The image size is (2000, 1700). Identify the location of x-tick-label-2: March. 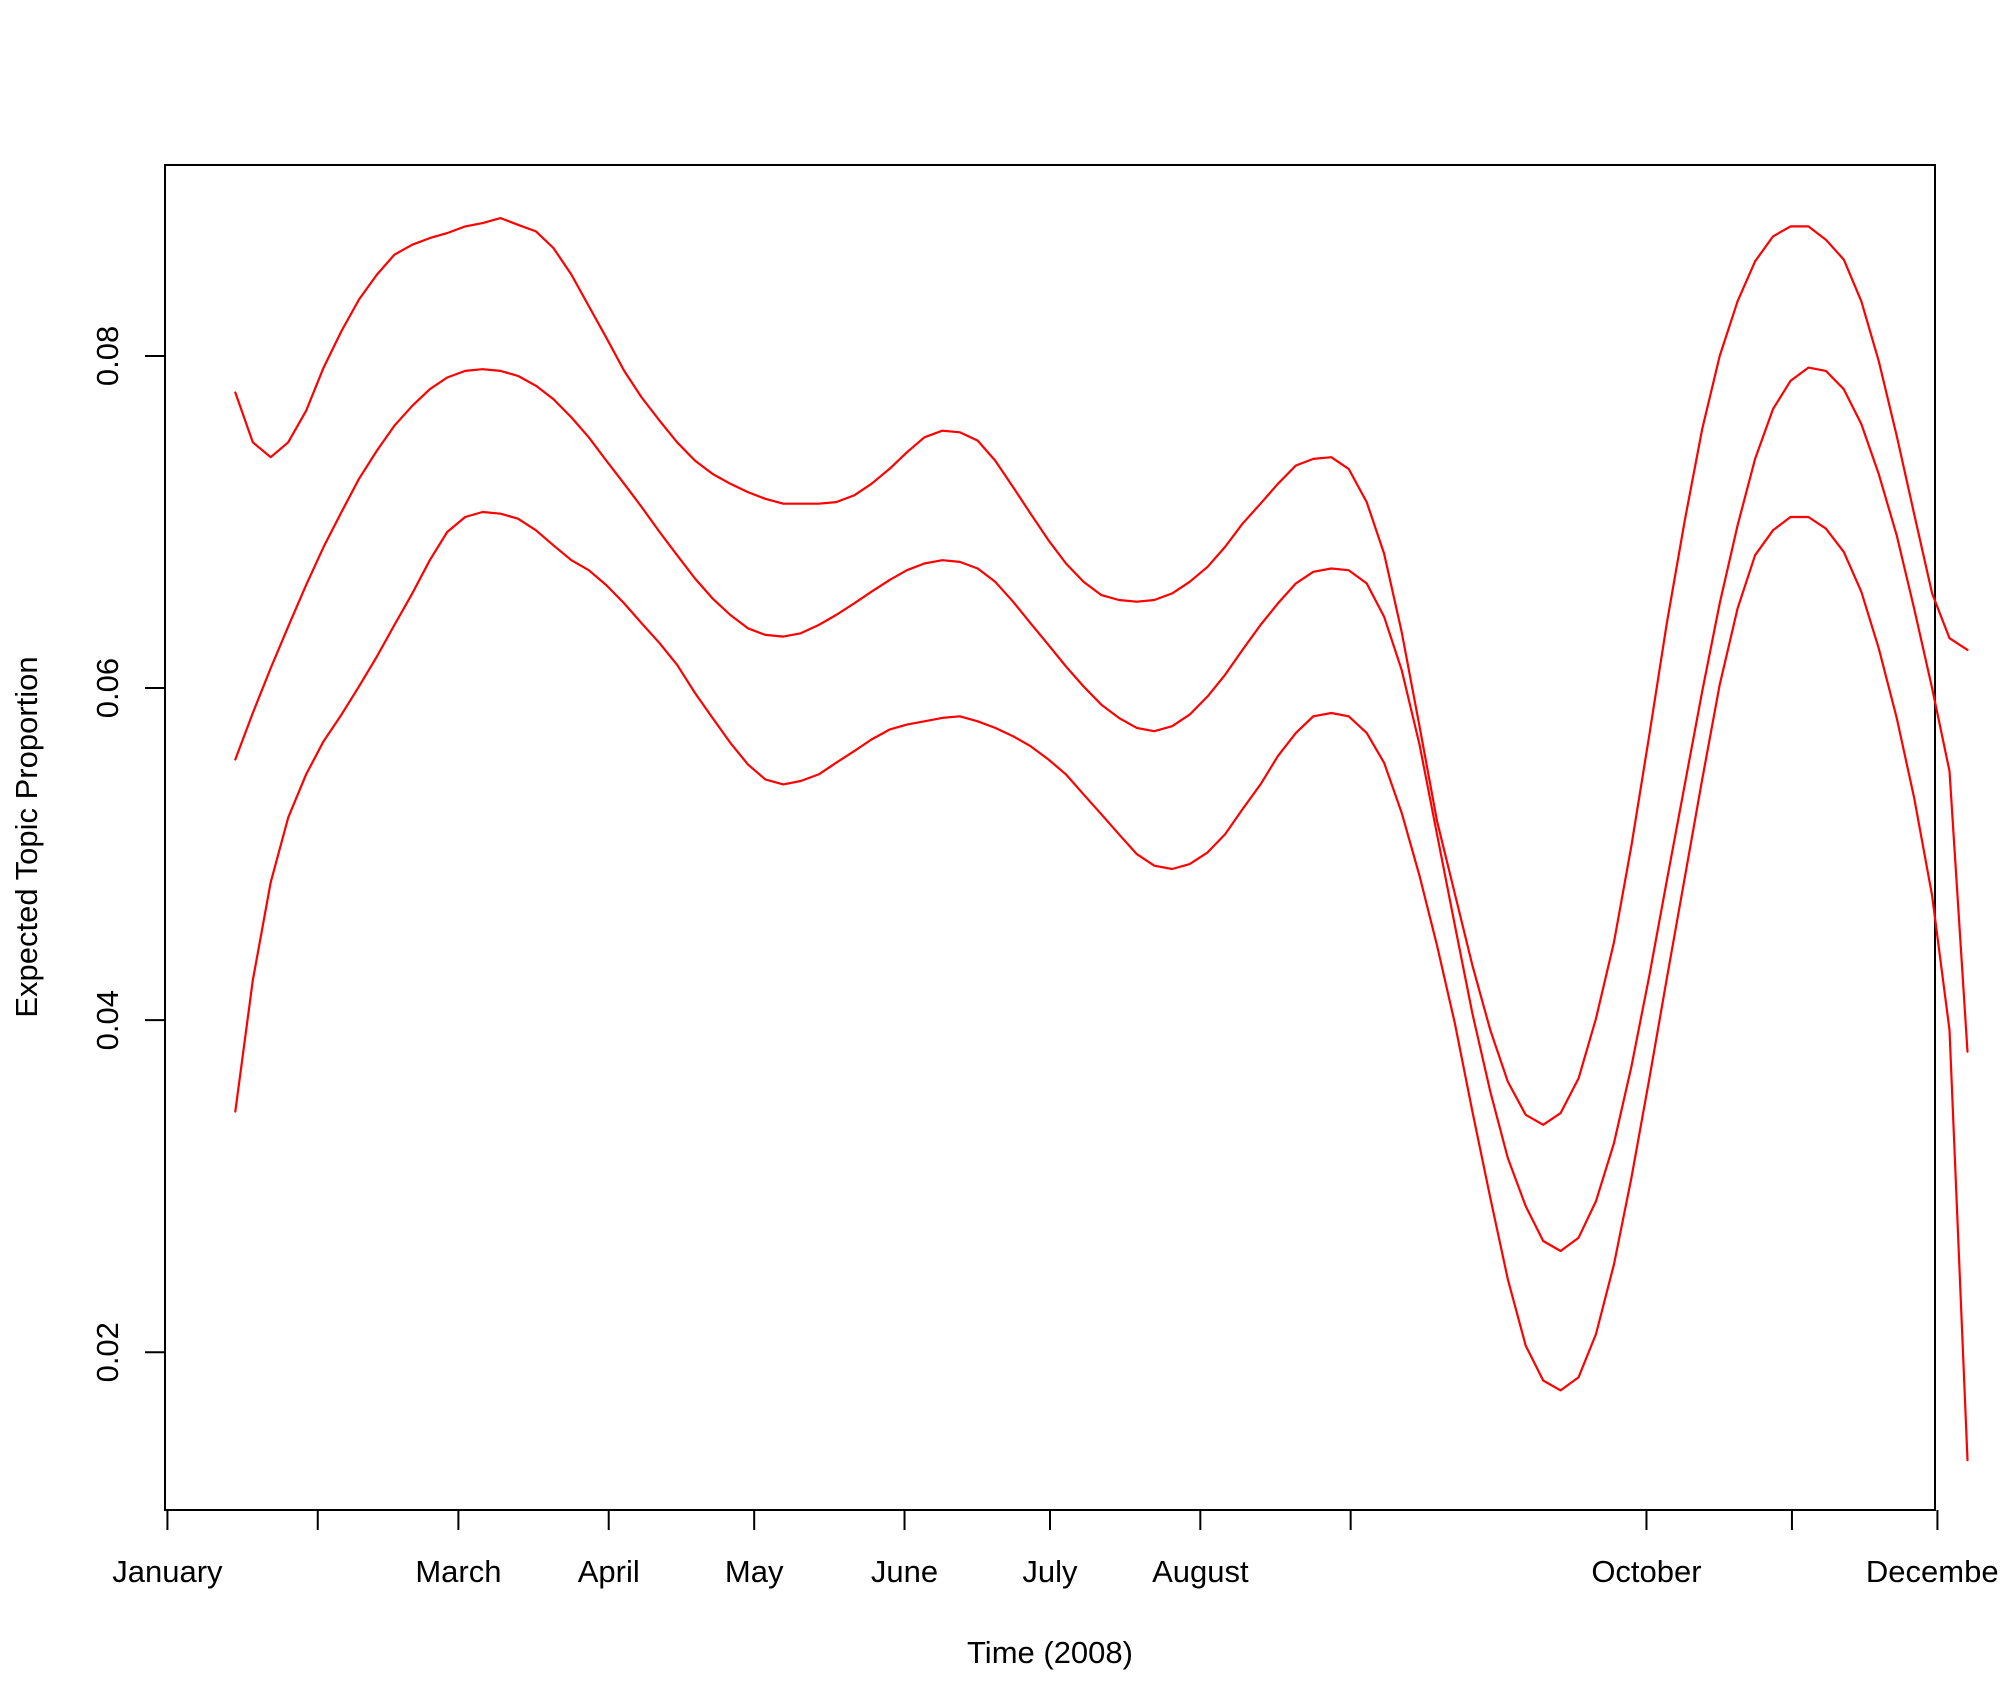
(458, 1571).